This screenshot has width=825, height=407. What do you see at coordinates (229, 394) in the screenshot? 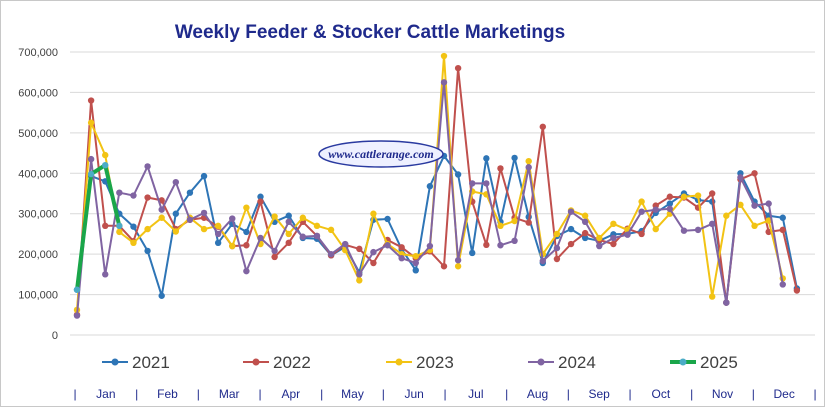
I see `month-label: Mar` at bounding box center [229, 394].